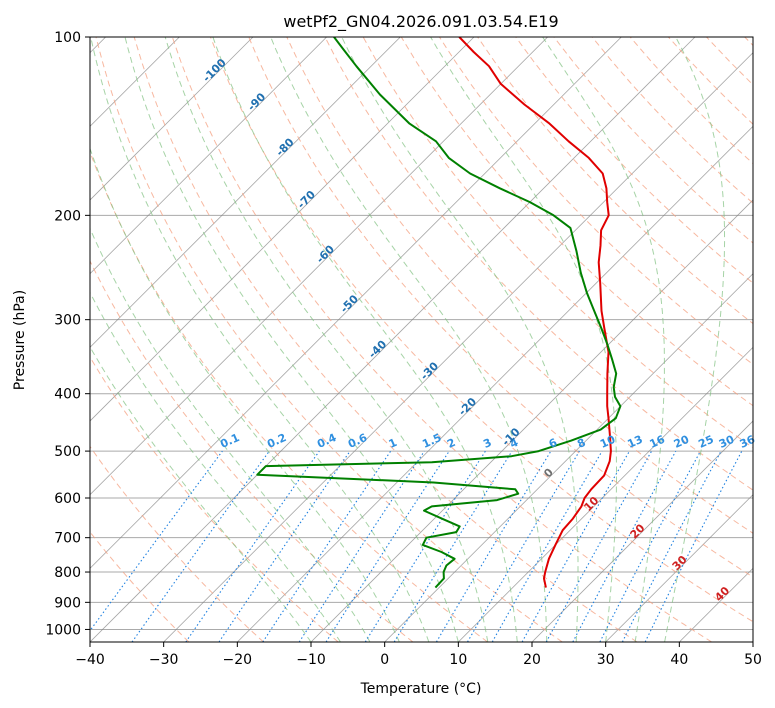  I want to click on y-tick-label: 100, so click(67, 38).